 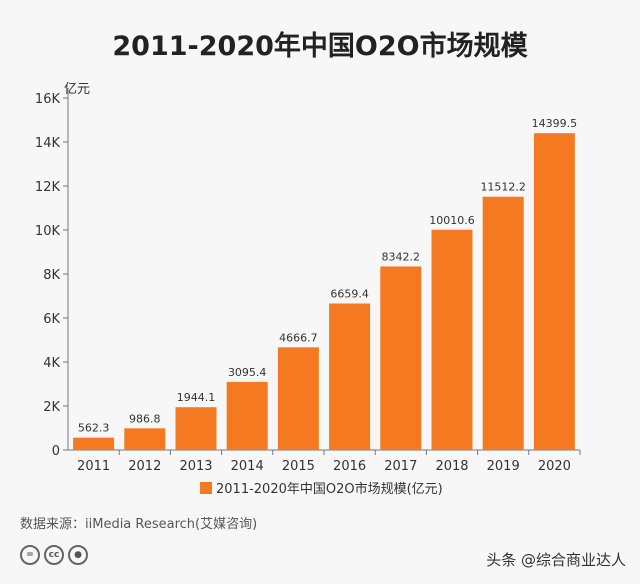 I want to click on y-axis-unit: 亿元, so click(x=77, y=89).